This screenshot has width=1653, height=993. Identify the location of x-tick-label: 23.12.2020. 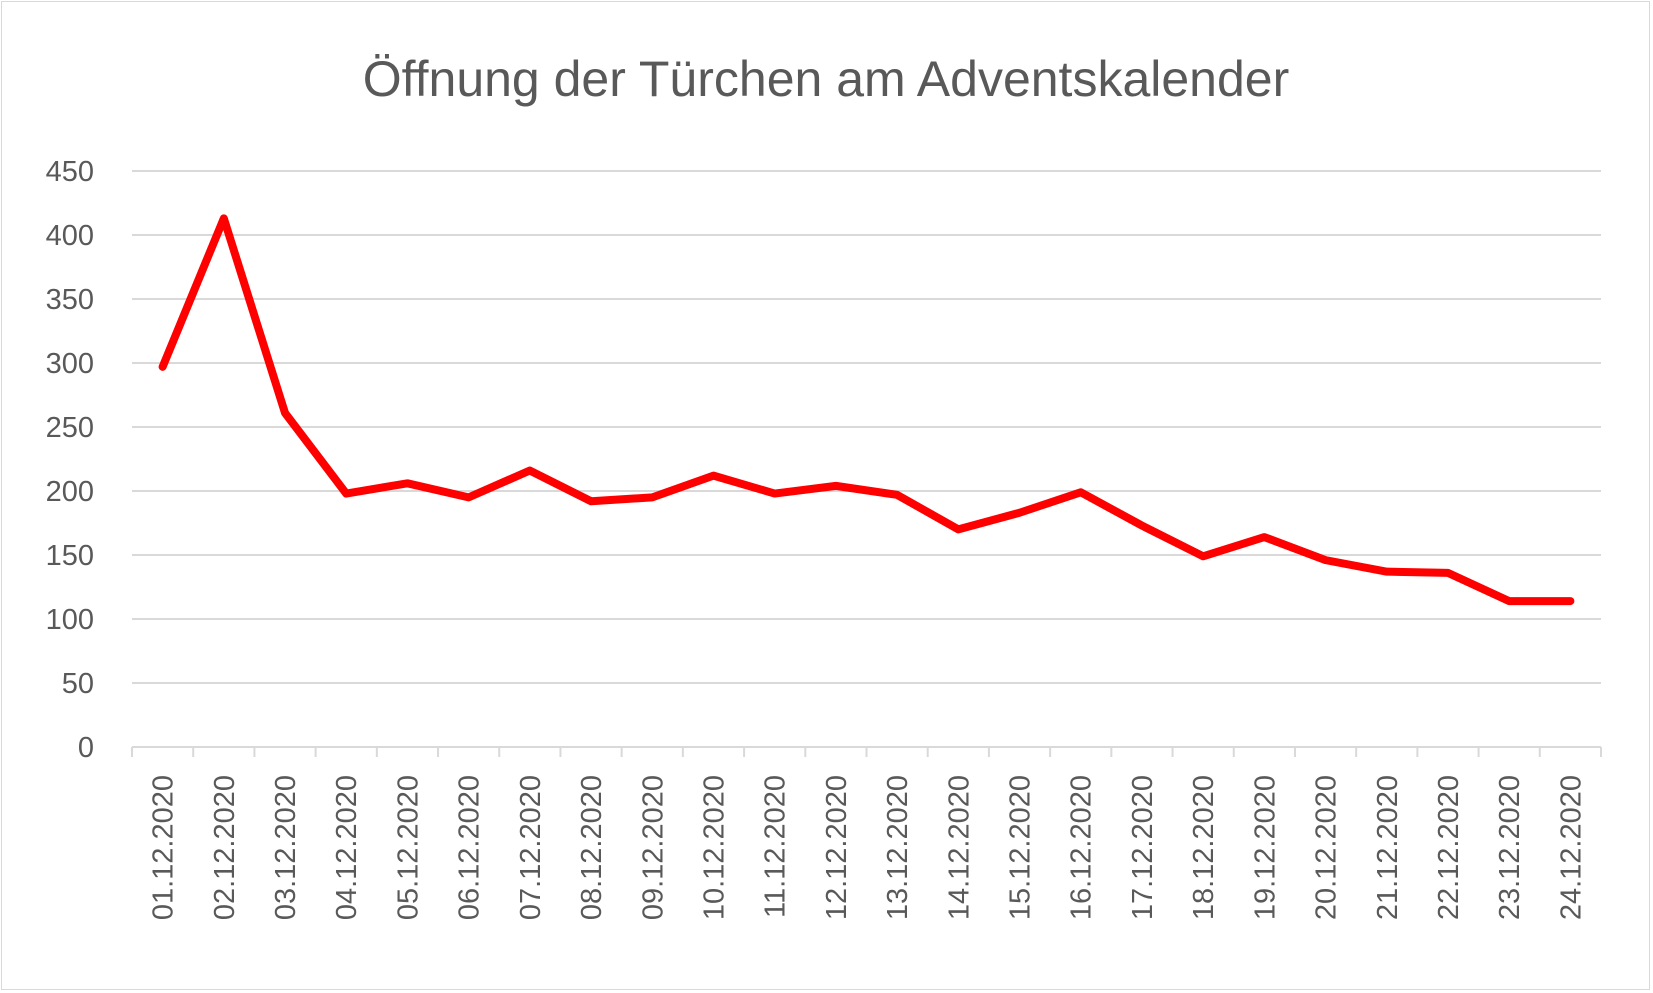
(1510, 847).